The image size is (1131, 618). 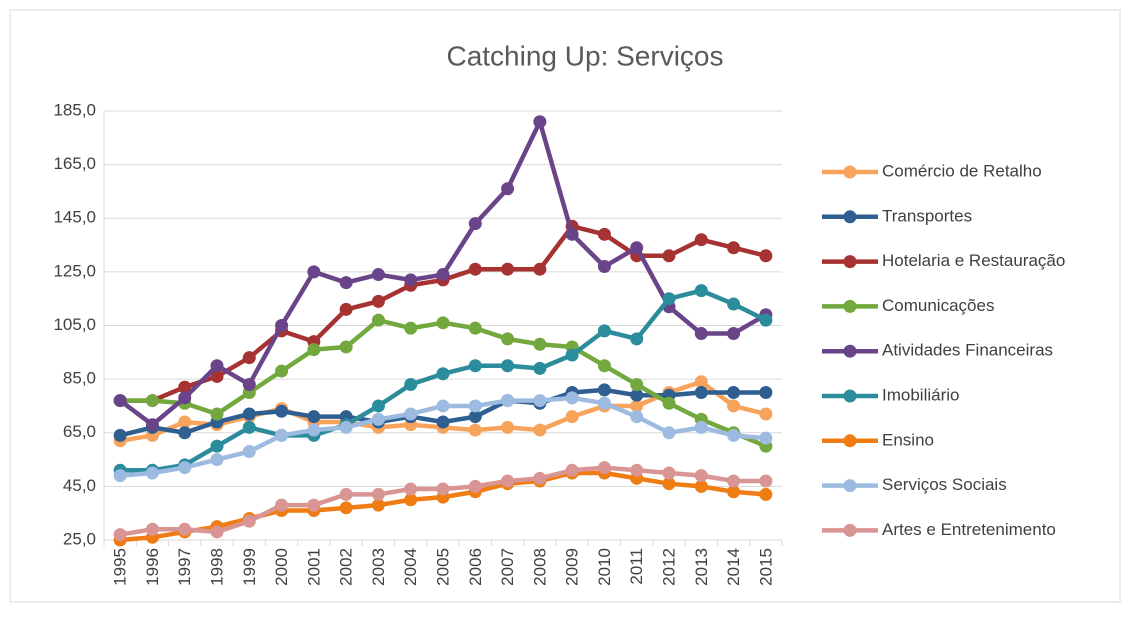 What do you see at coordinates (184, 567) in the screenshot?
I see `x-tick-label: 1997` at bounding box center [184, 567].